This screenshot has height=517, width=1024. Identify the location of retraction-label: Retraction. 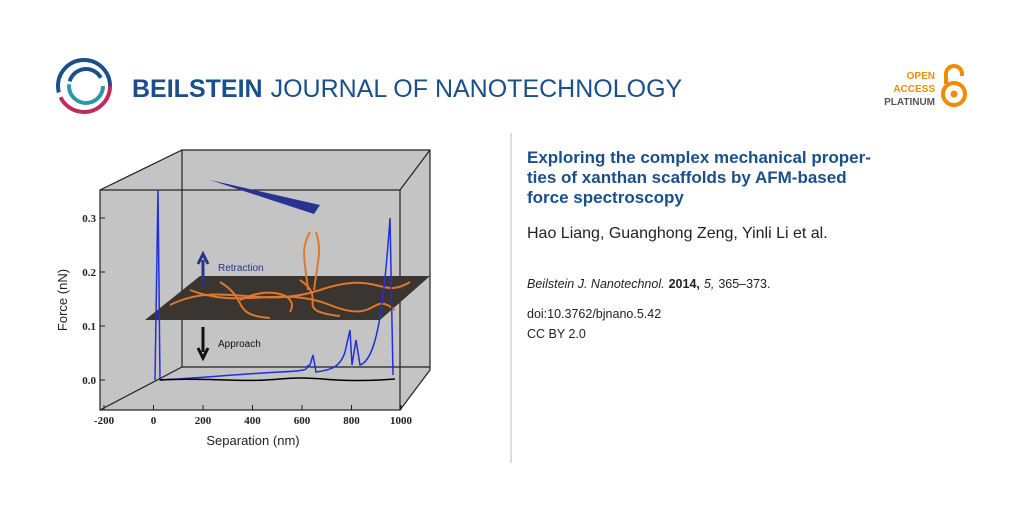
(241, 268).